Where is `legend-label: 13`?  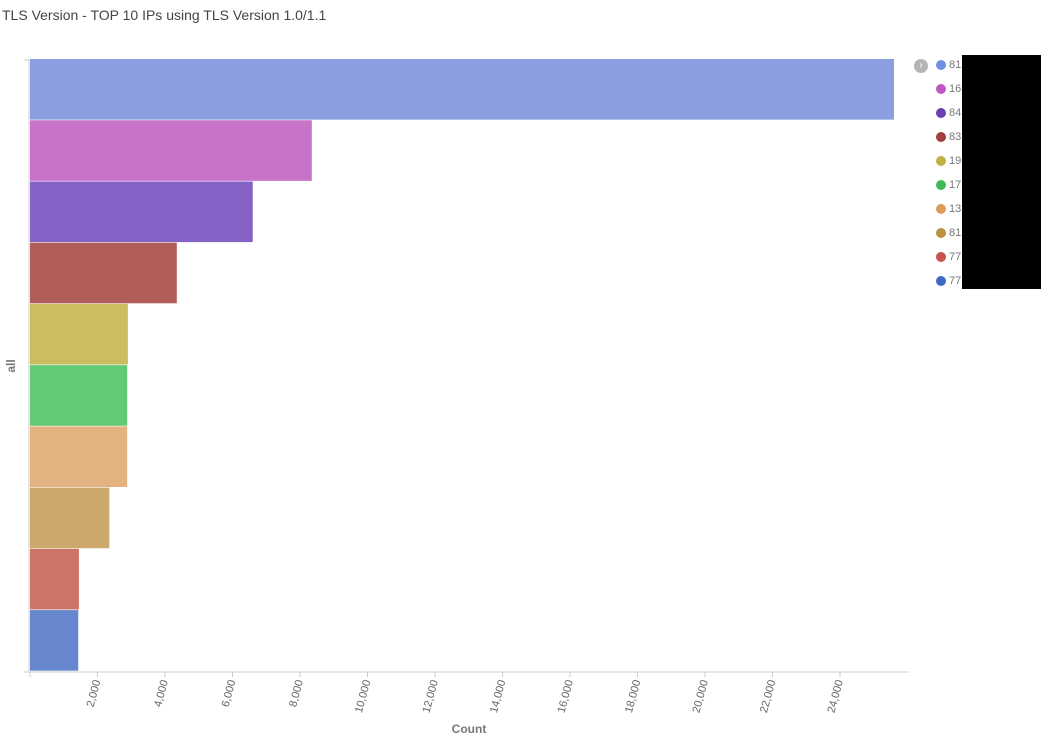 legend-label: 13 is located at coordinates (955, 209).